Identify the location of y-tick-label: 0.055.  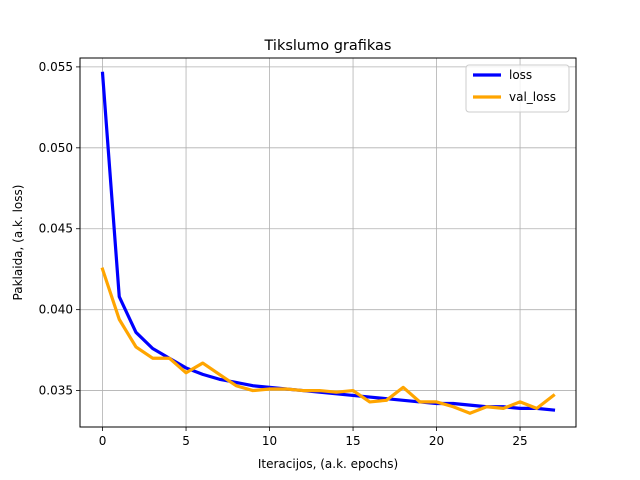
(56, 67).